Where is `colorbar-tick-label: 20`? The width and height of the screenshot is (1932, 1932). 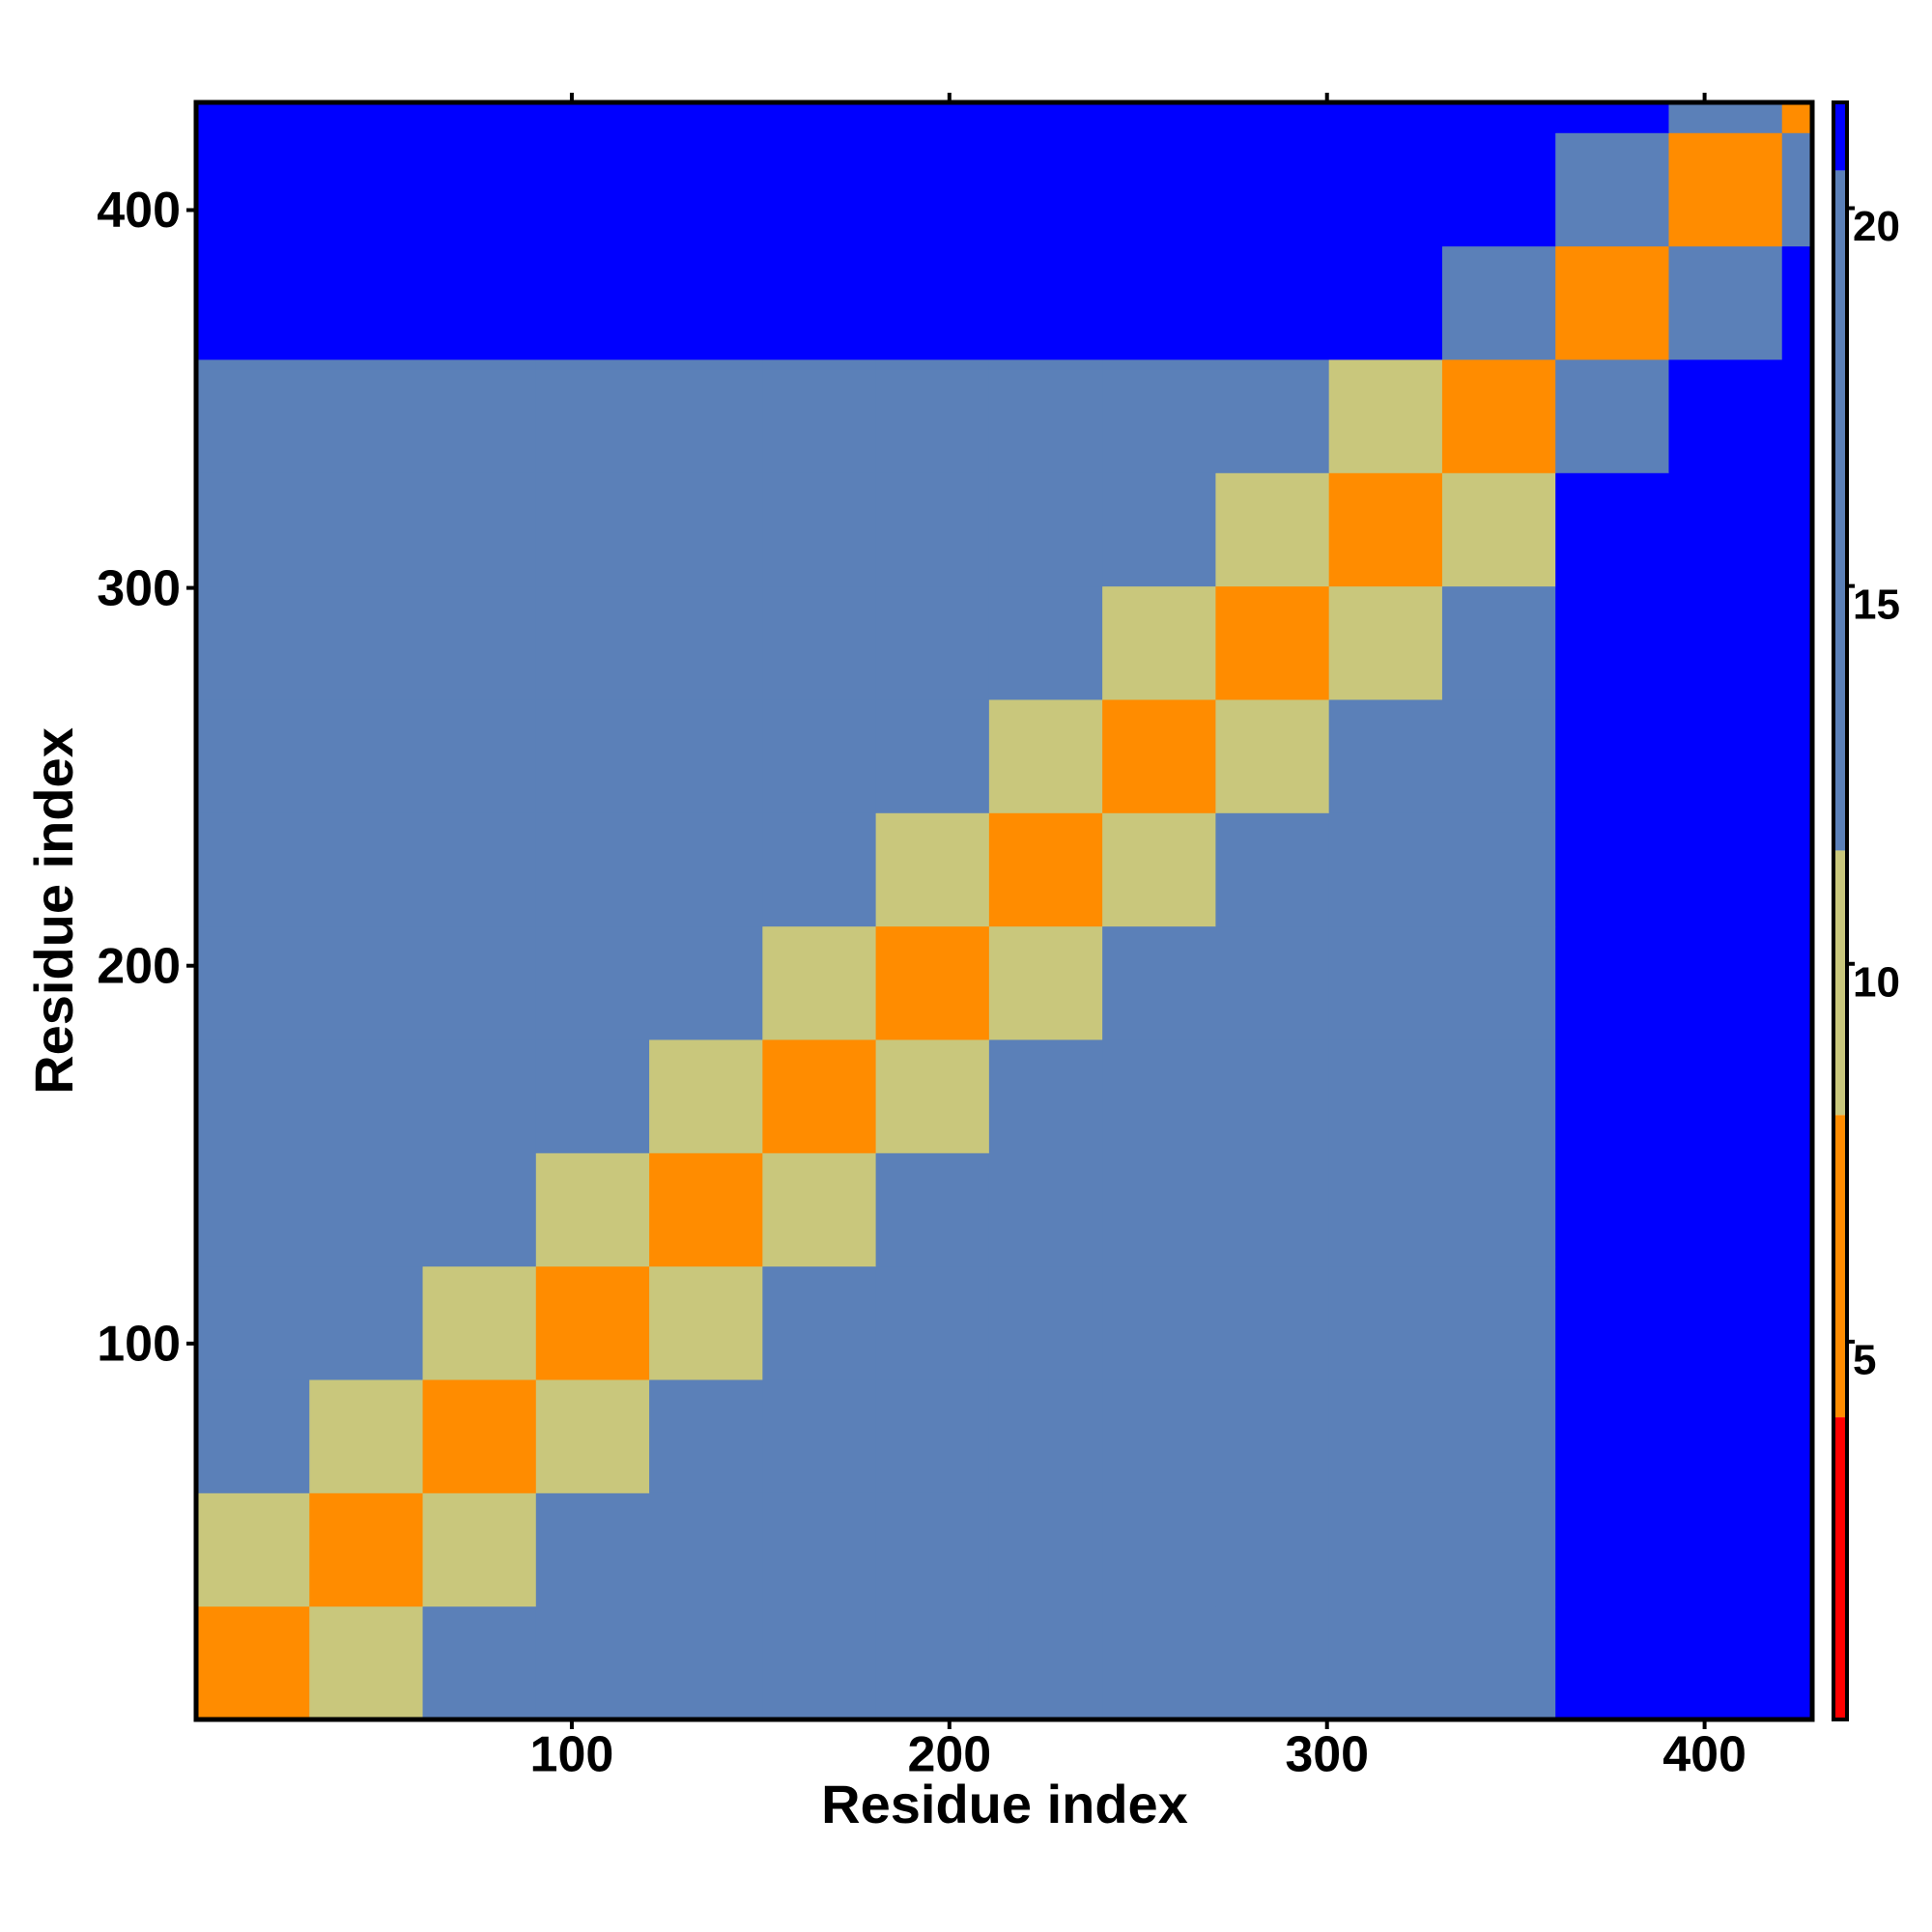
colorbar-tick-label: 20 is located at coordinates (1876, 226).